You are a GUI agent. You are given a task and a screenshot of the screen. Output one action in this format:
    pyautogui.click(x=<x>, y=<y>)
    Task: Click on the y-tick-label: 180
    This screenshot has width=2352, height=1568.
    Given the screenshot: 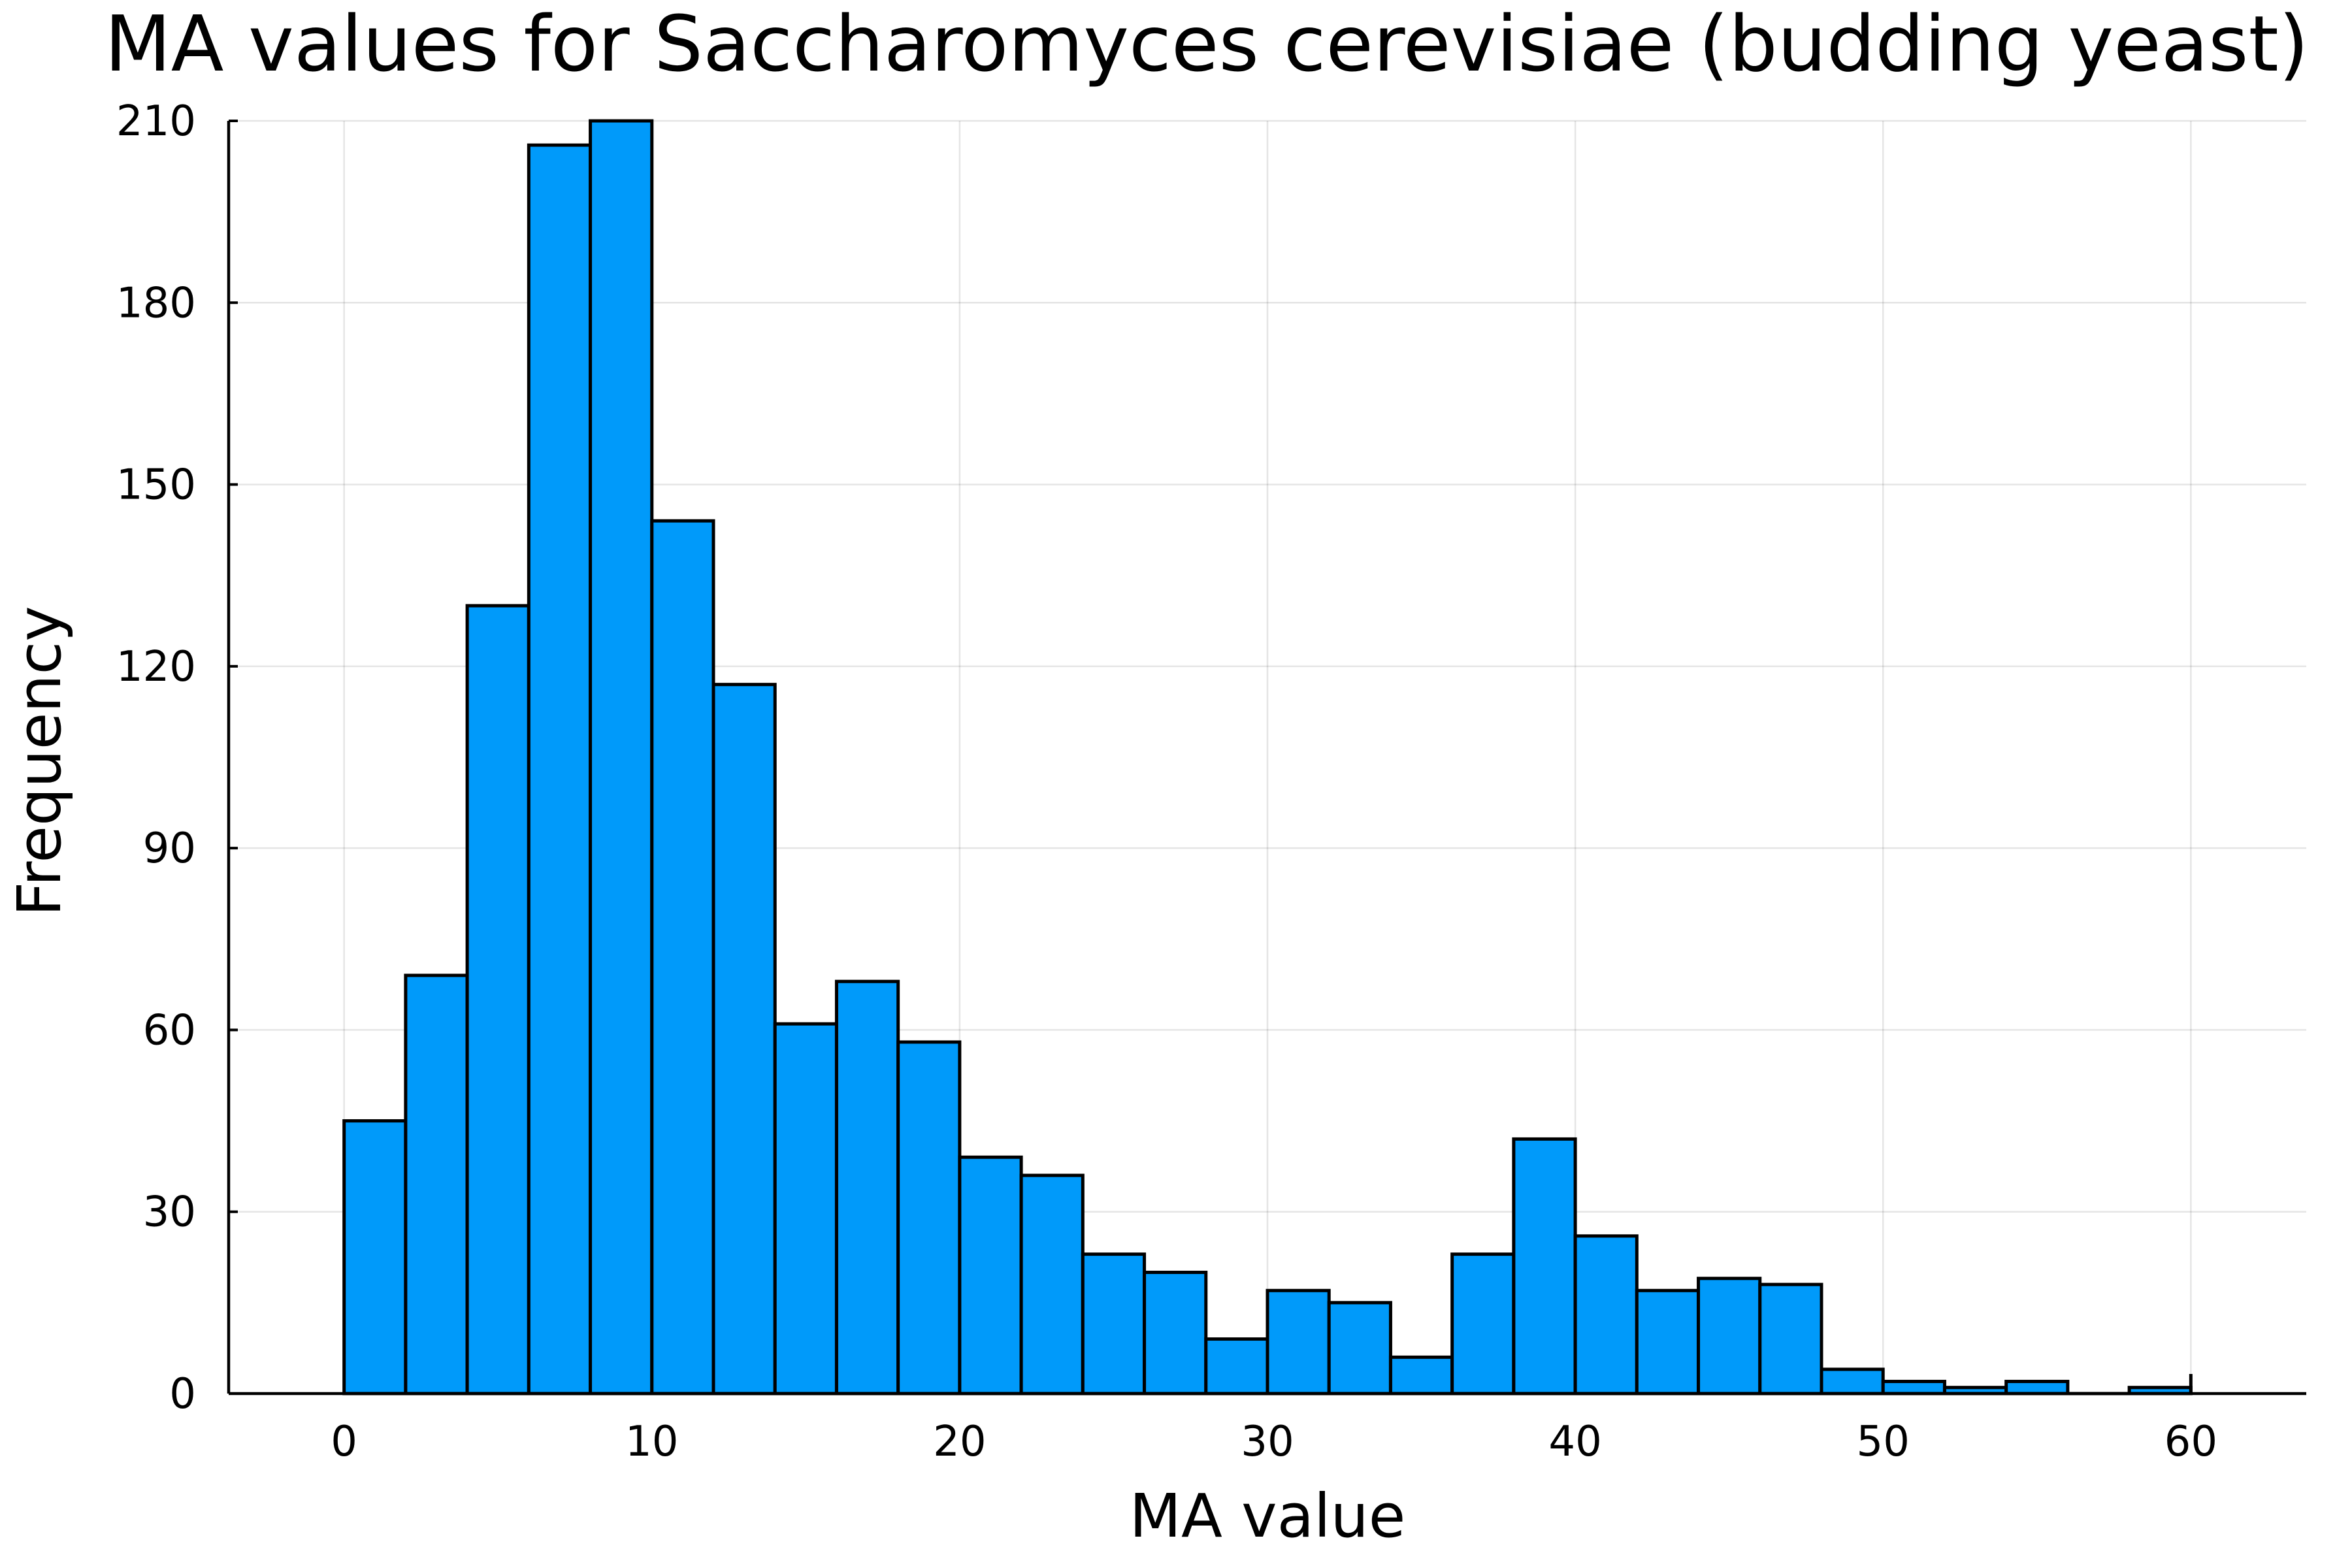 What is the action you would take?
    pyautogui.click(x=156, y=303)
    